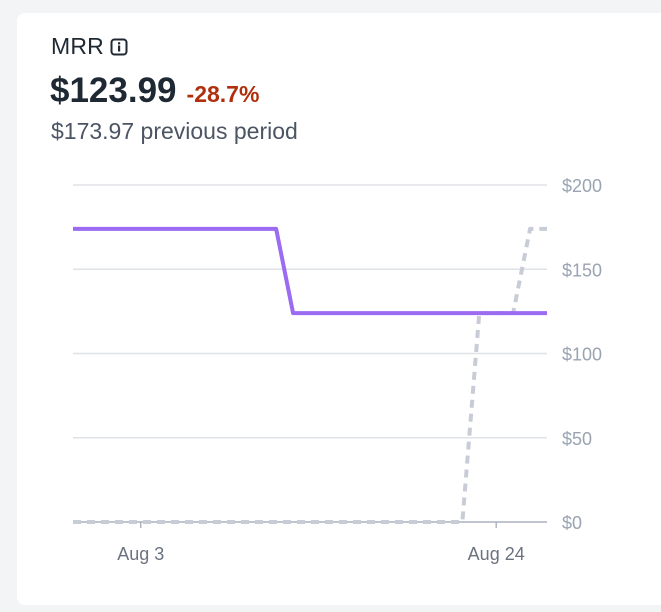 This screenshot has width=661, height=612. I want to click on metric-title: MRR, so click(77, 46).